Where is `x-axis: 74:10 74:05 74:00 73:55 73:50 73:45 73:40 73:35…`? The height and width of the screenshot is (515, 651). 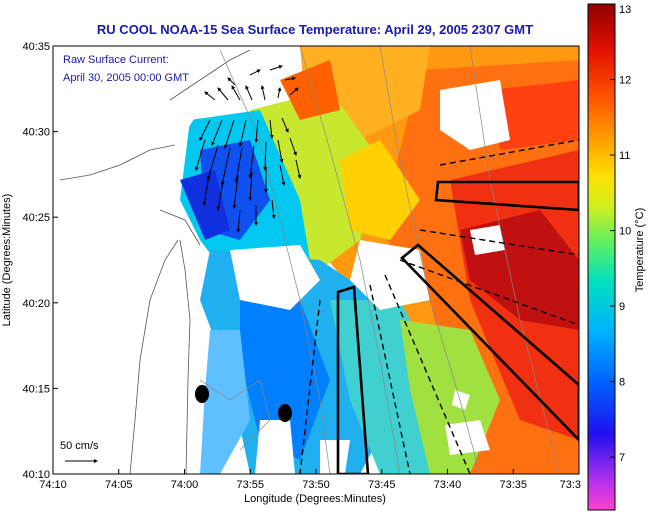 x-axis: 74:10 74:05 74:00 73:55 73:50 73:45 73:40 73:35… is located at coordinates (310, 480).